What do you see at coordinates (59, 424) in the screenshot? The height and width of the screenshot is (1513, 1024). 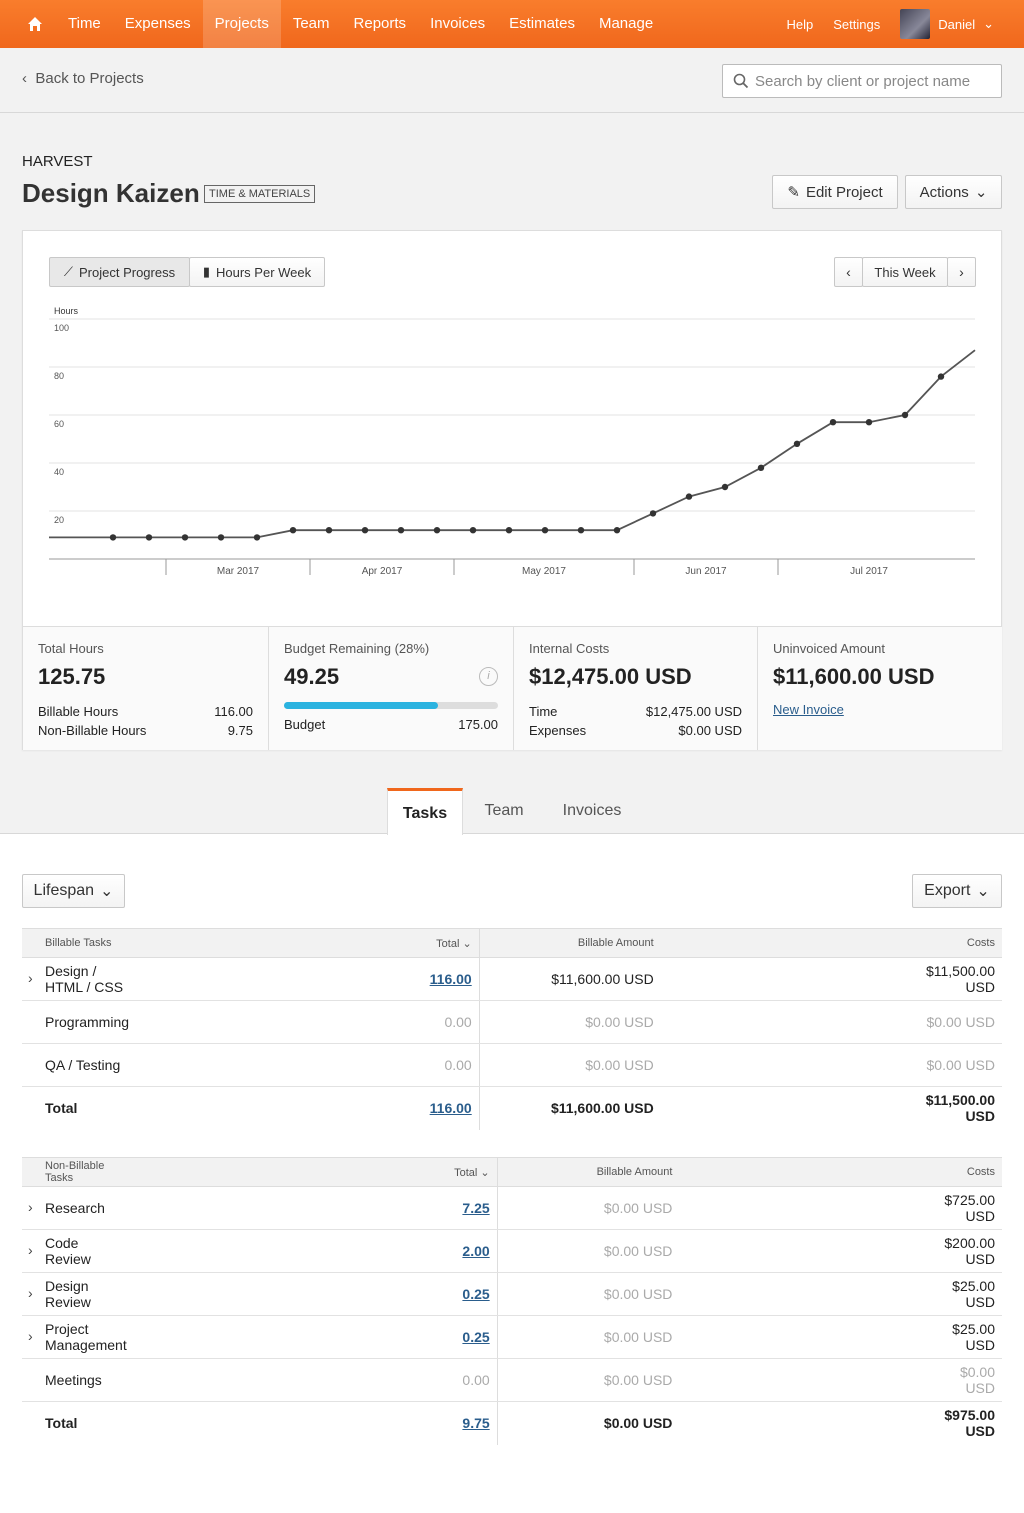 I see `y-tick-label: 60` at bounding box center [59, 424].